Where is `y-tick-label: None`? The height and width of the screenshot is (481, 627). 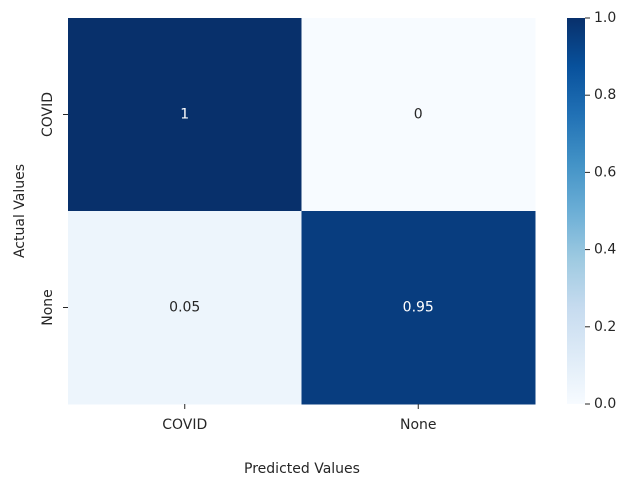 y-tick-label: None is located at coordinates (48, 307).